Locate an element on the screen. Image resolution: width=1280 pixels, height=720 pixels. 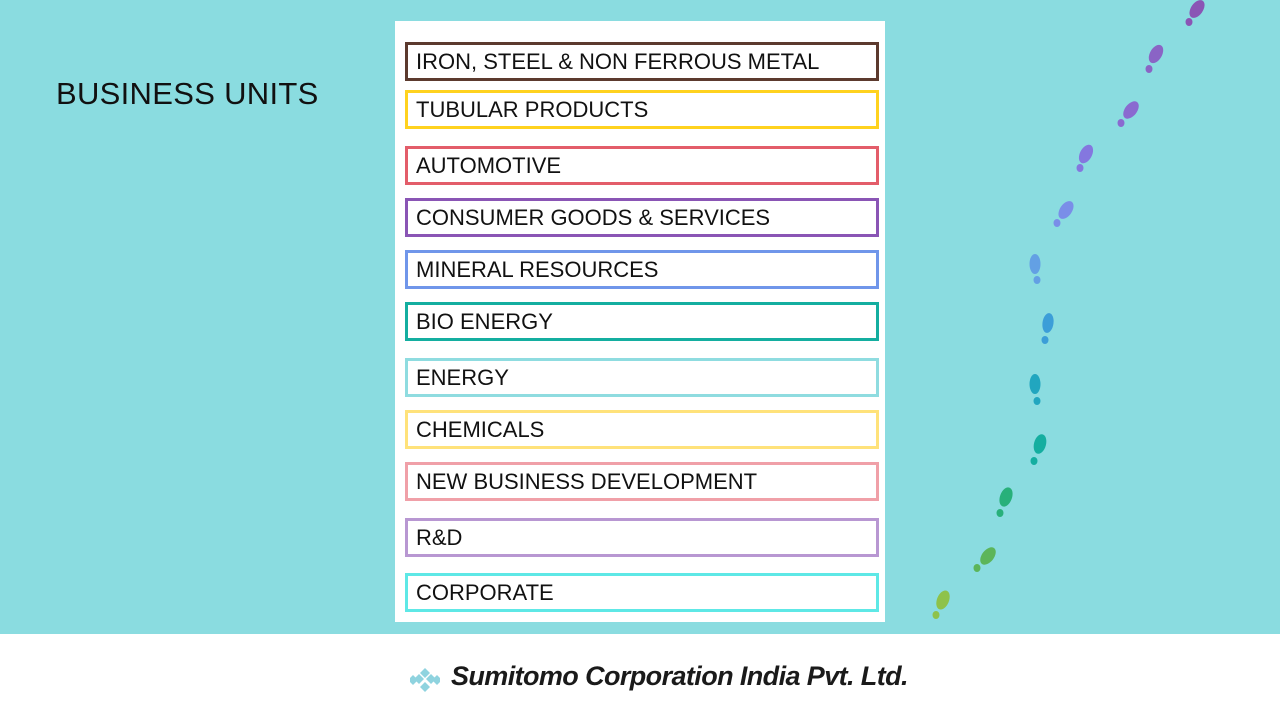
footer is located at coordinates (640, 677).